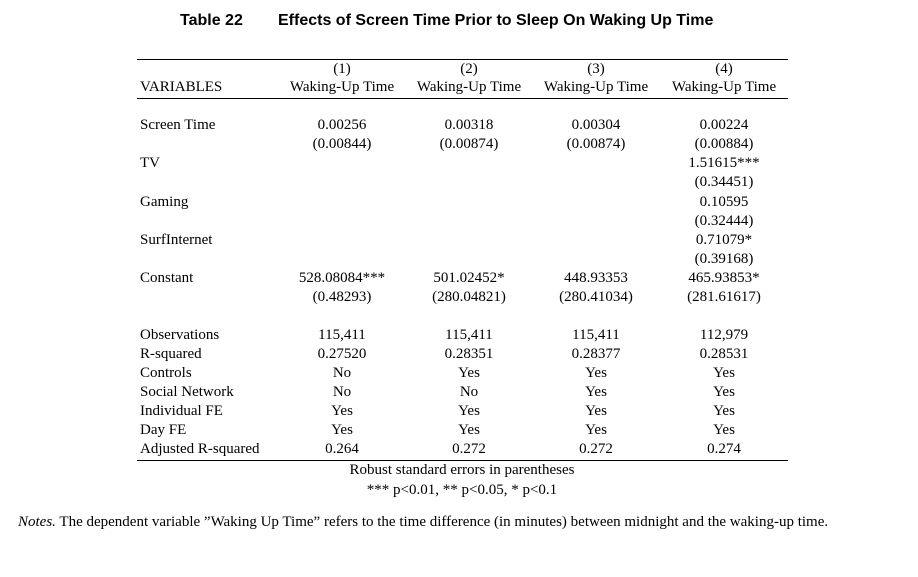  What do you see at coordinates (724, 354) in the screenshot?
I see `stat-value: 0.28531` at bounding box center [724, 354].